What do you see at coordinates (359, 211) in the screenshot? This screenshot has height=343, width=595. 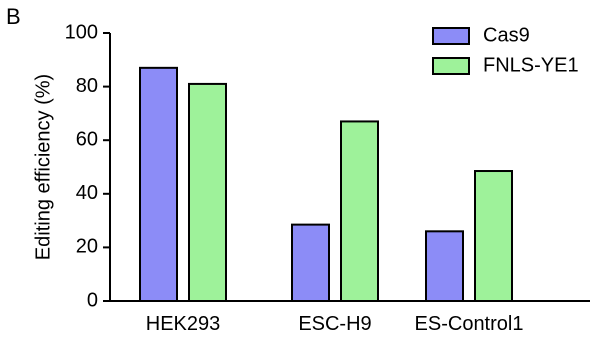 I see `bar-esc-h9-fnls-ye1` at bounding box center [359, 211].